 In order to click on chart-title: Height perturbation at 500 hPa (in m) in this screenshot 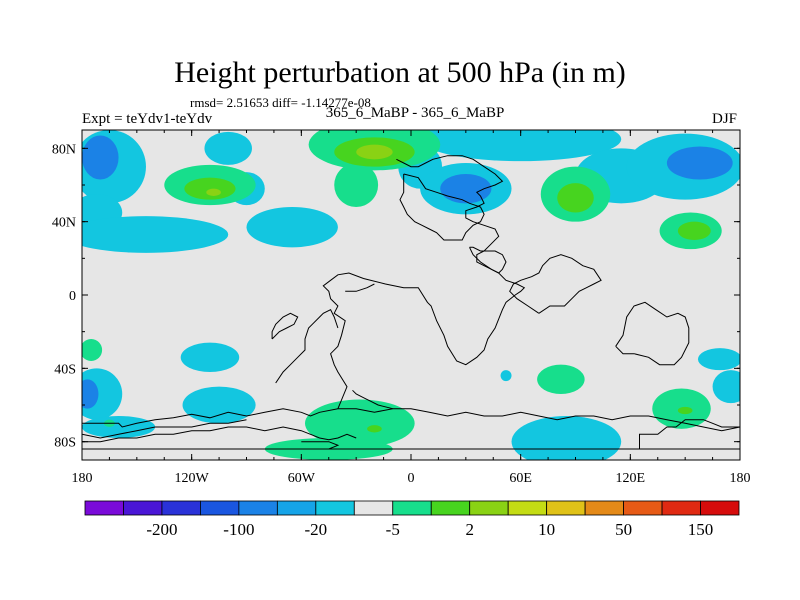, I will do `click(400, 72)`.